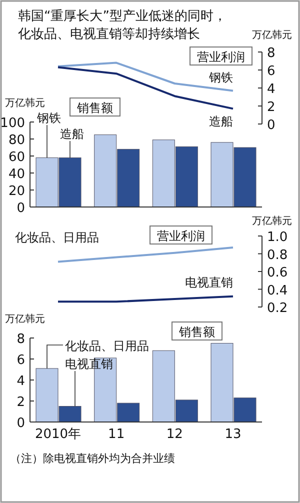  Describe the element at coordinates (277, 273) in the screenshot. I see `y-tick-label: 0.6` at that location.